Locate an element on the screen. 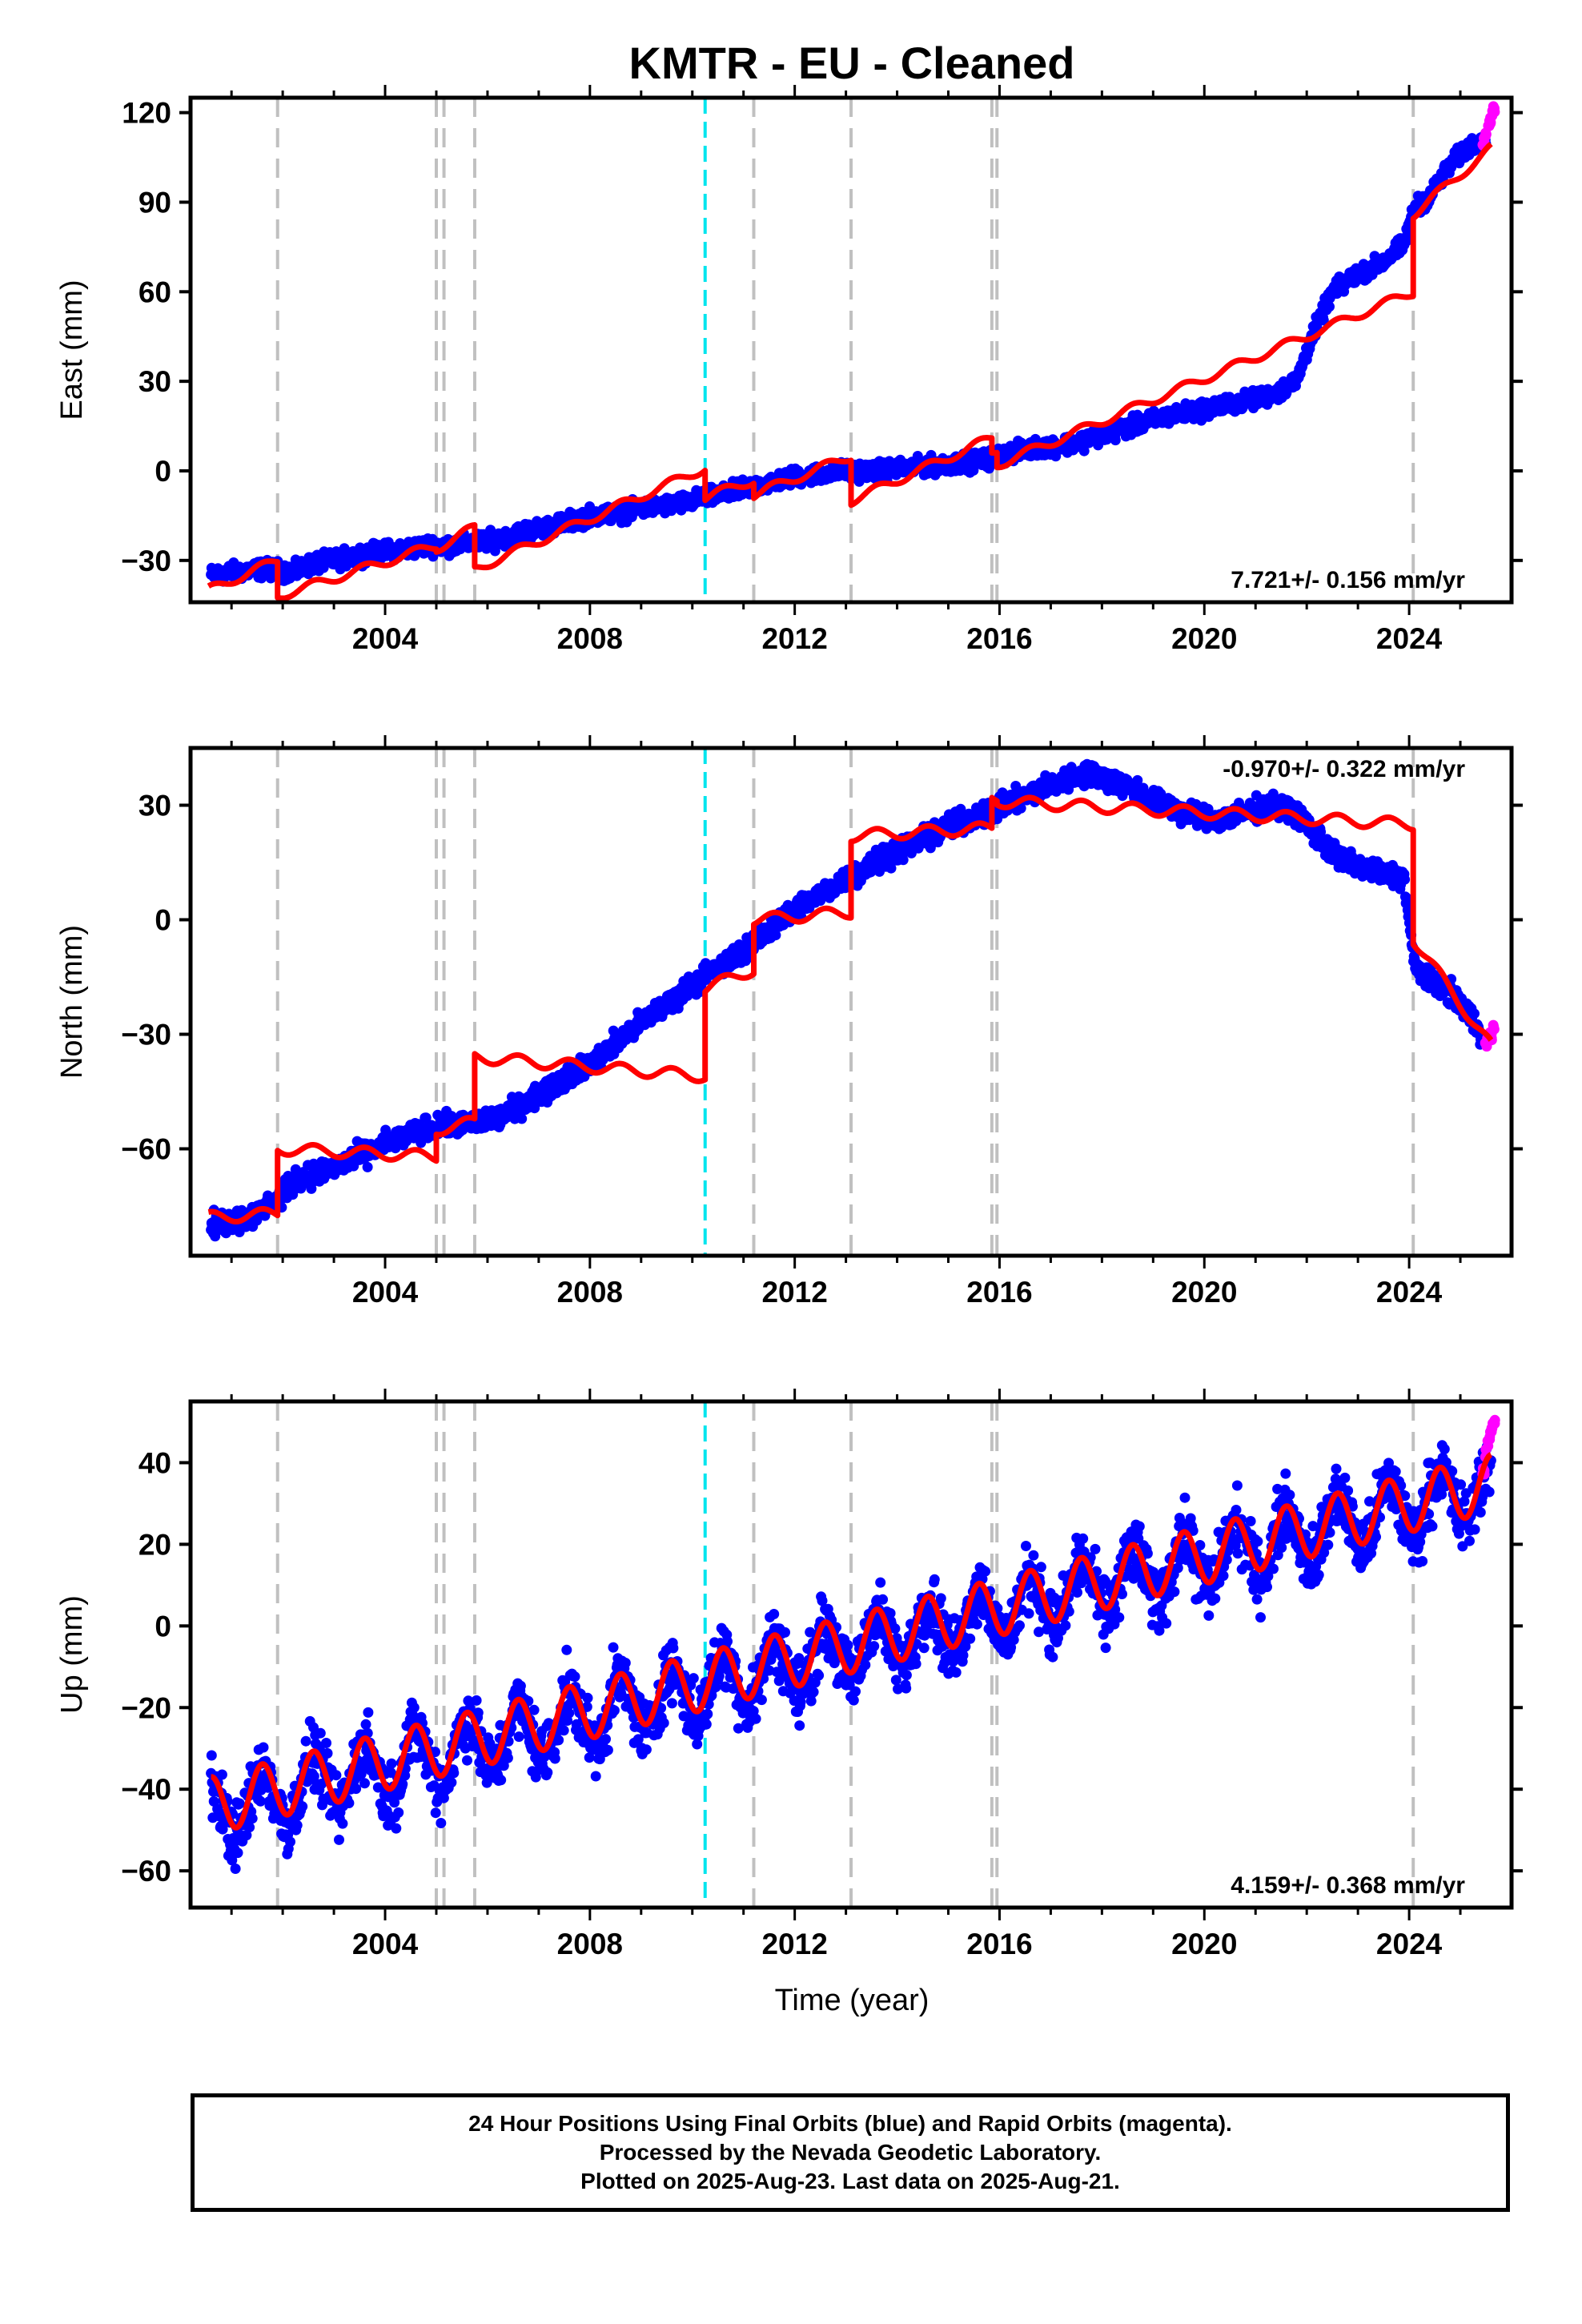 This screenshot has height=2324, width=1582. y-tick-label: 120 is located at coordinates (146, 113).